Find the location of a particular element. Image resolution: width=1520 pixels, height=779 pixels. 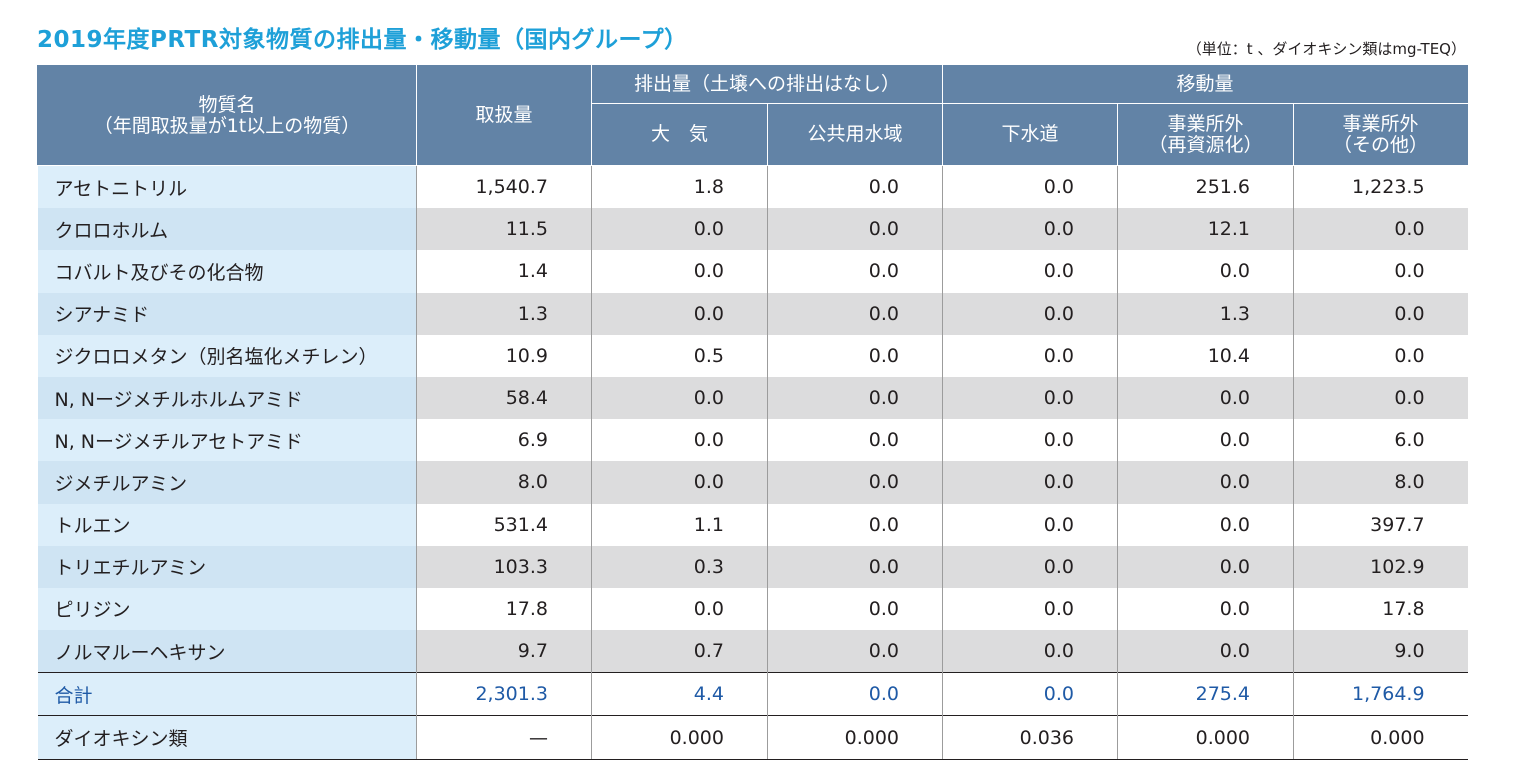

handled-cell: 1.3 is located at coordinates (504, 313).